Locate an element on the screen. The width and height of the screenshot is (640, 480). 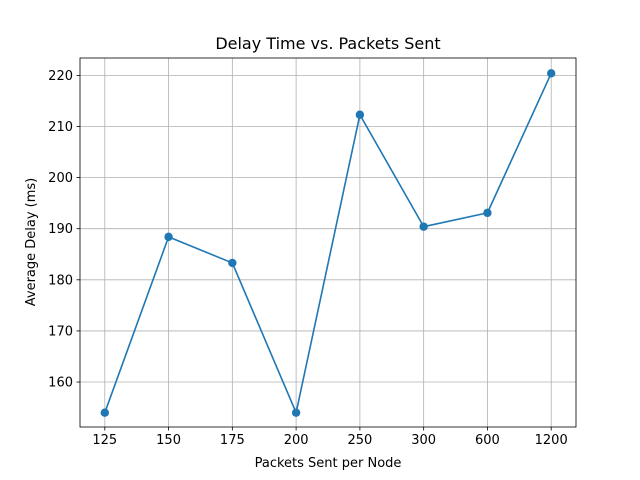
y-tick-label: 180 is located at coordinates (60, 280).